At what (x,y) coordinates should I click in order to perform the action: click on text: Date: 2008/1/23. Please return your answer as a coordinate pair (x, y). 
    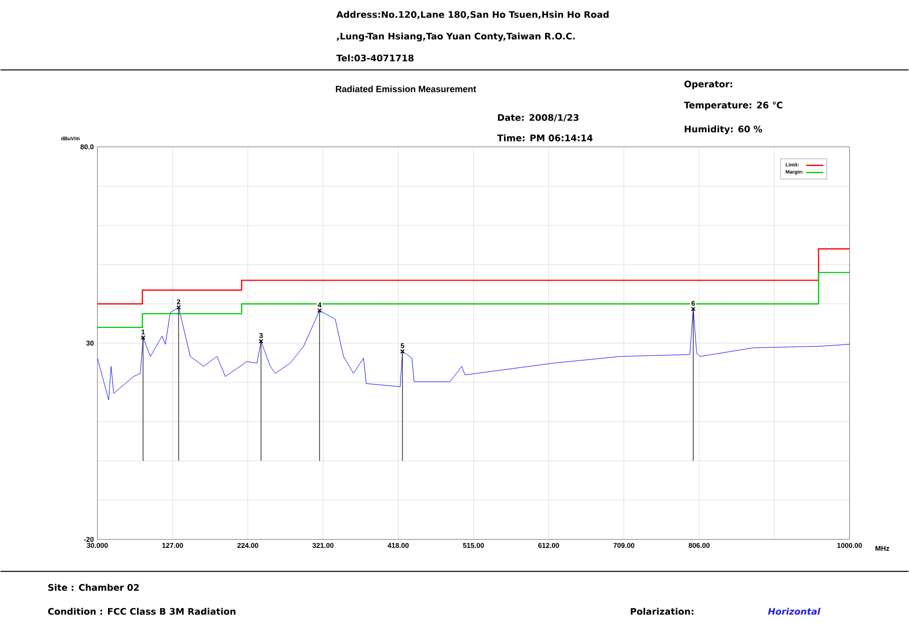
    Looking at the image, I should click on (538, 118).